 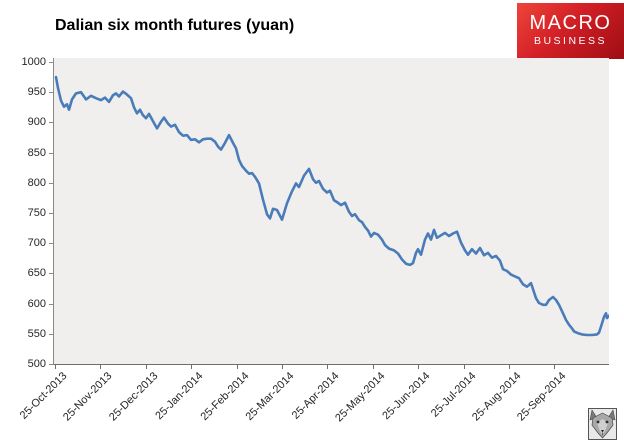 What do you see at coordinates (36, 333) in the screenshot?
I see `y-axis-label: 550` at bounding box center [36, 333].